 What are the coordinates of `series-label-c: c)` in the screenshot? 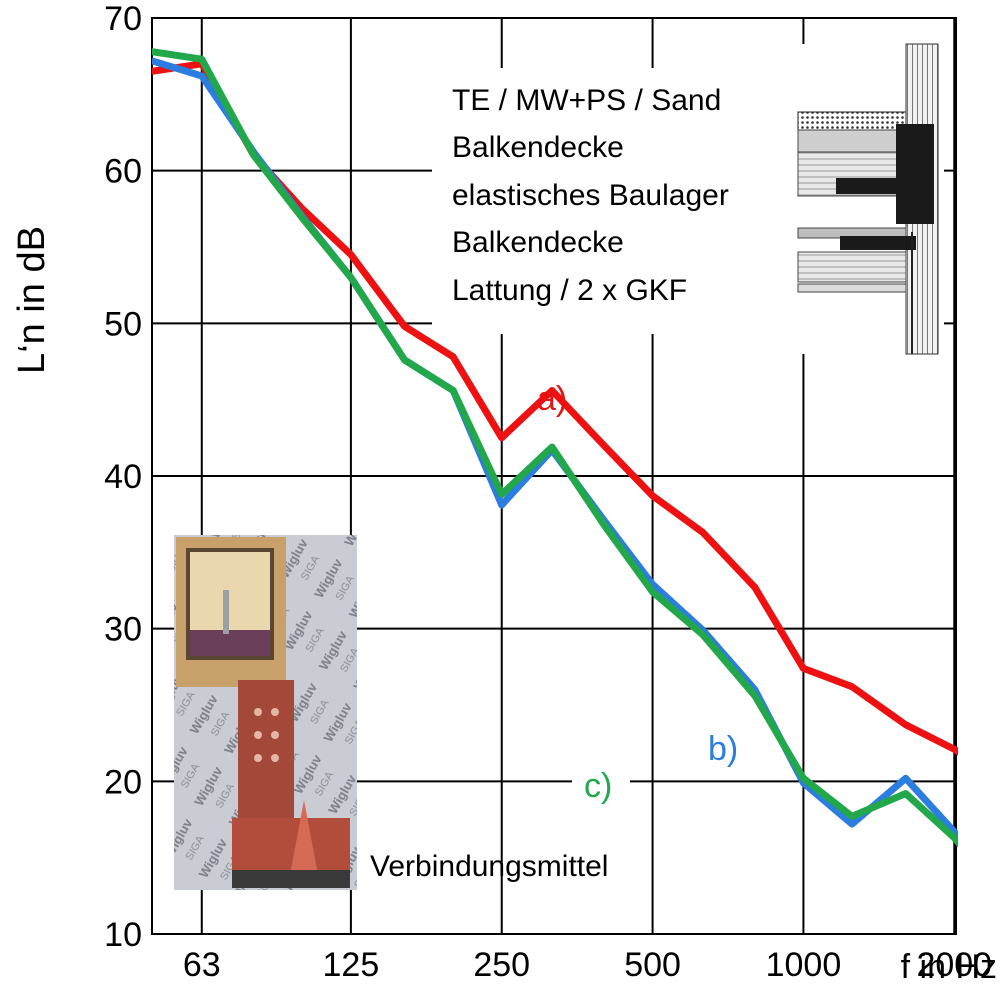 It's located at (598, 786).